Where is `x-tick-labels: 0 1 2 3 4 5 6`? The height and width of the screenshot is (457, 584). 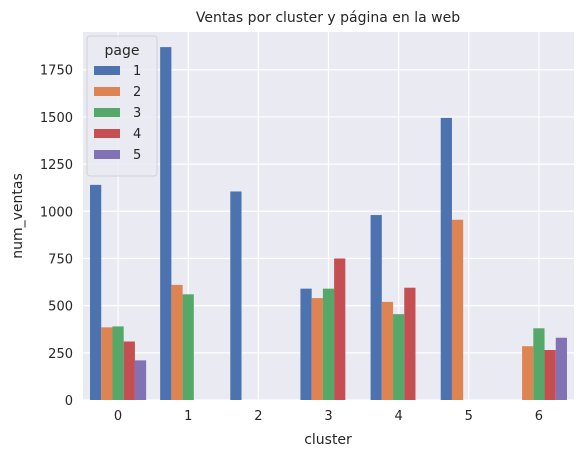
x-tick-labels: 0 1 2 3 4 5 6 is located at coordinates (328, 416).